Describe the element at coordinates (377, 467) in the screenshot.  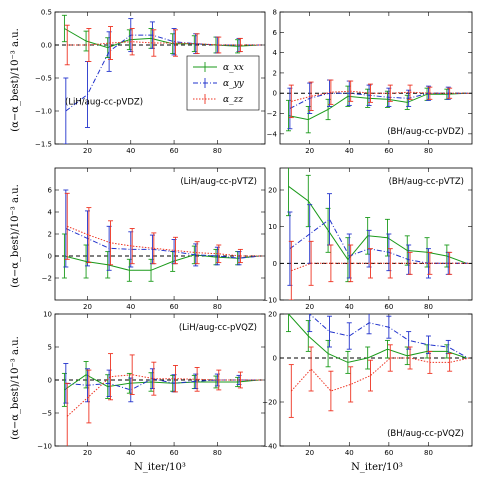
I see `xlabel-right: N_iter/10³` at that location.